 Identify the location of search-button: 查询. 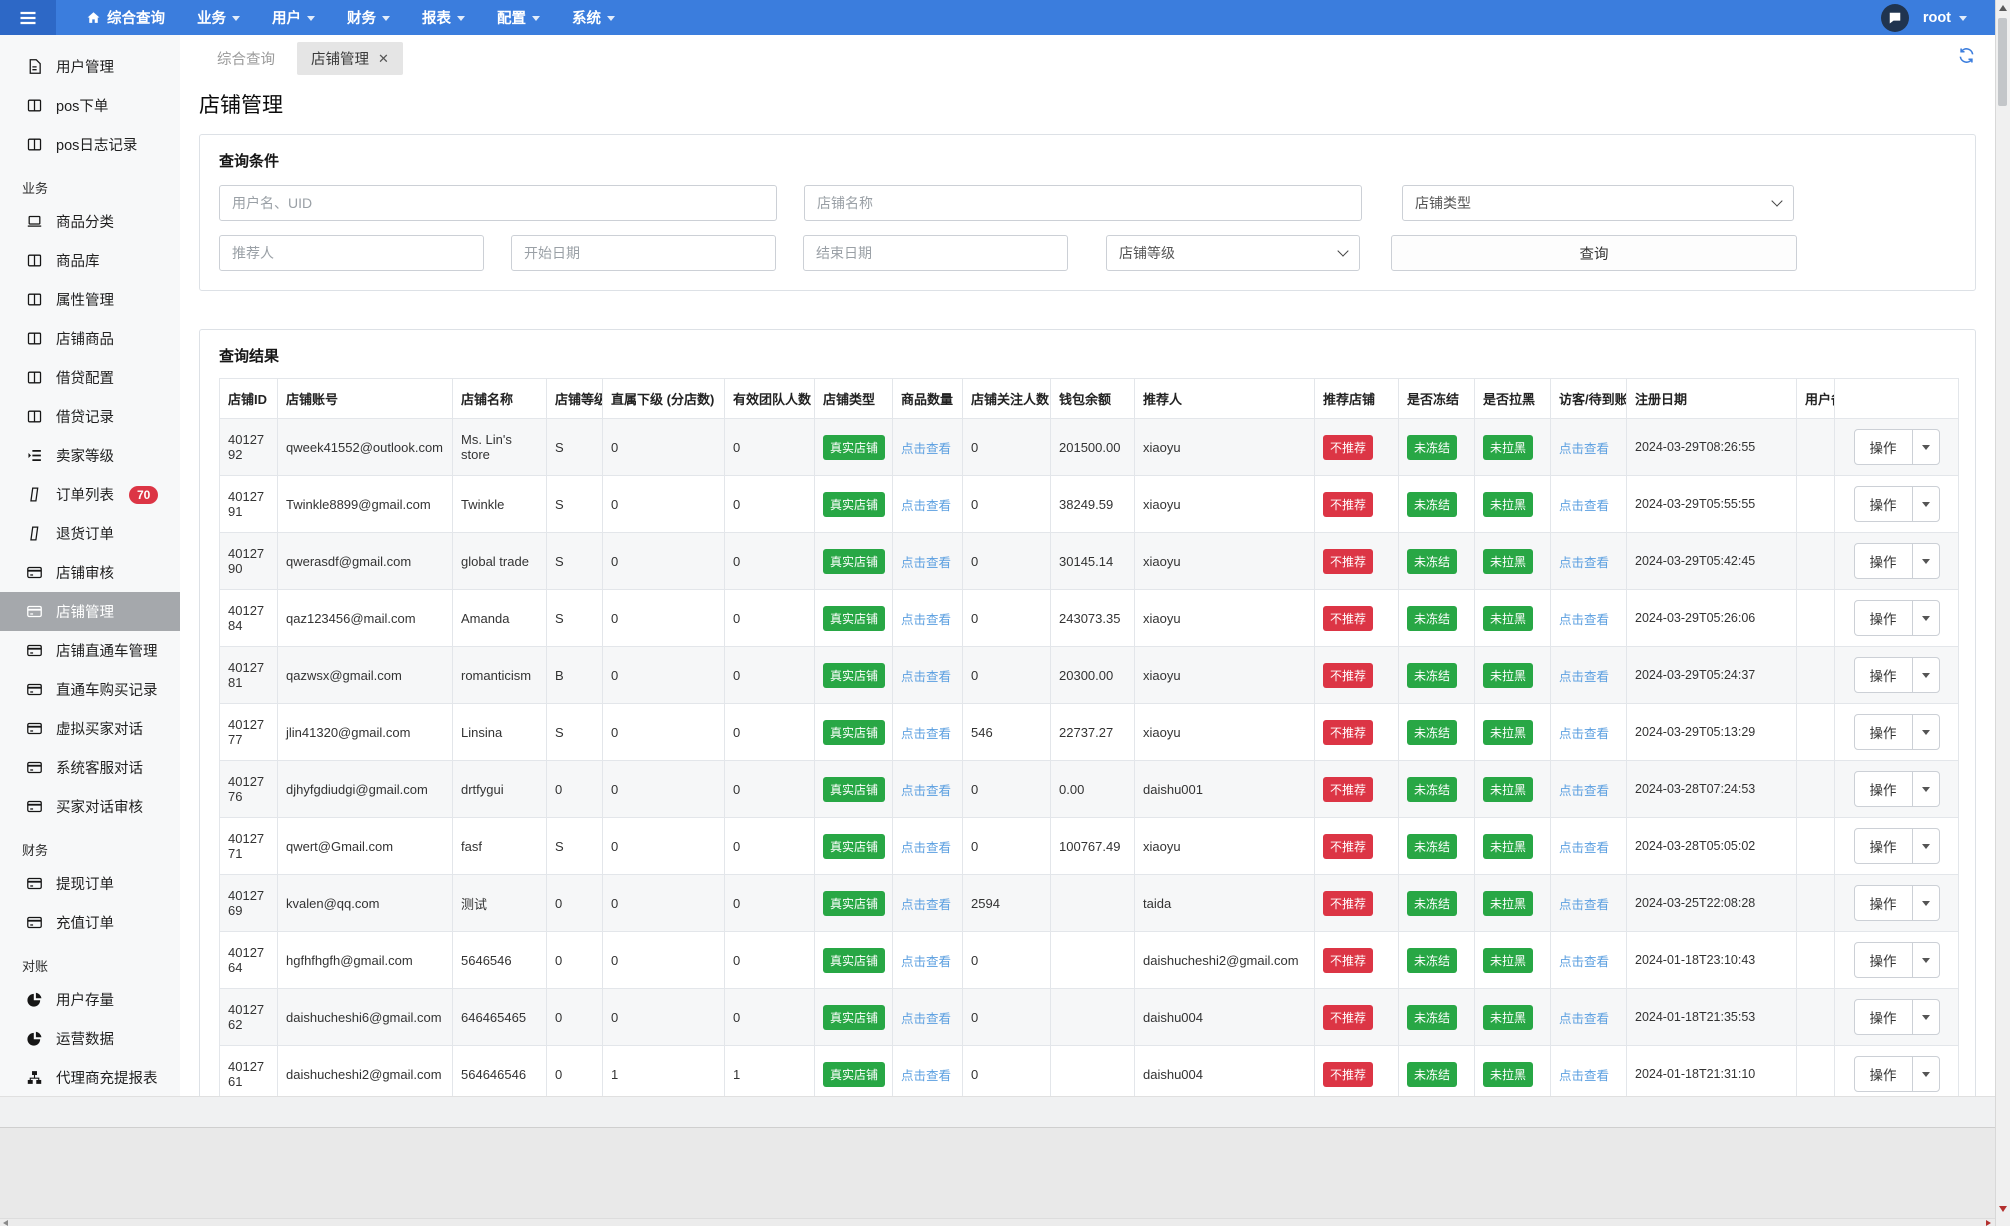
(1594, 253).